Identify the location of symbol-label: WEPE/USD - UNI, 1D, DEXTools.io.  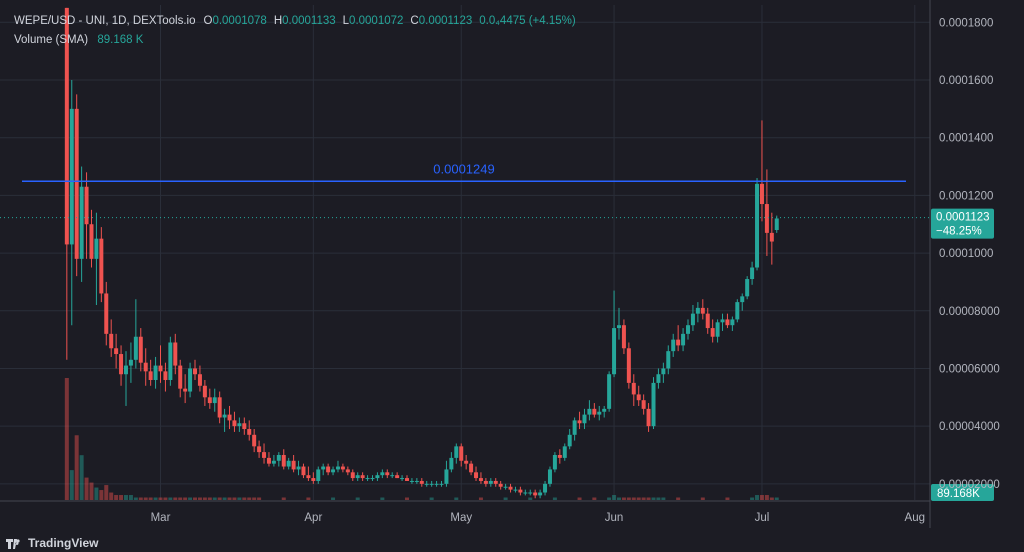
(105, 21).